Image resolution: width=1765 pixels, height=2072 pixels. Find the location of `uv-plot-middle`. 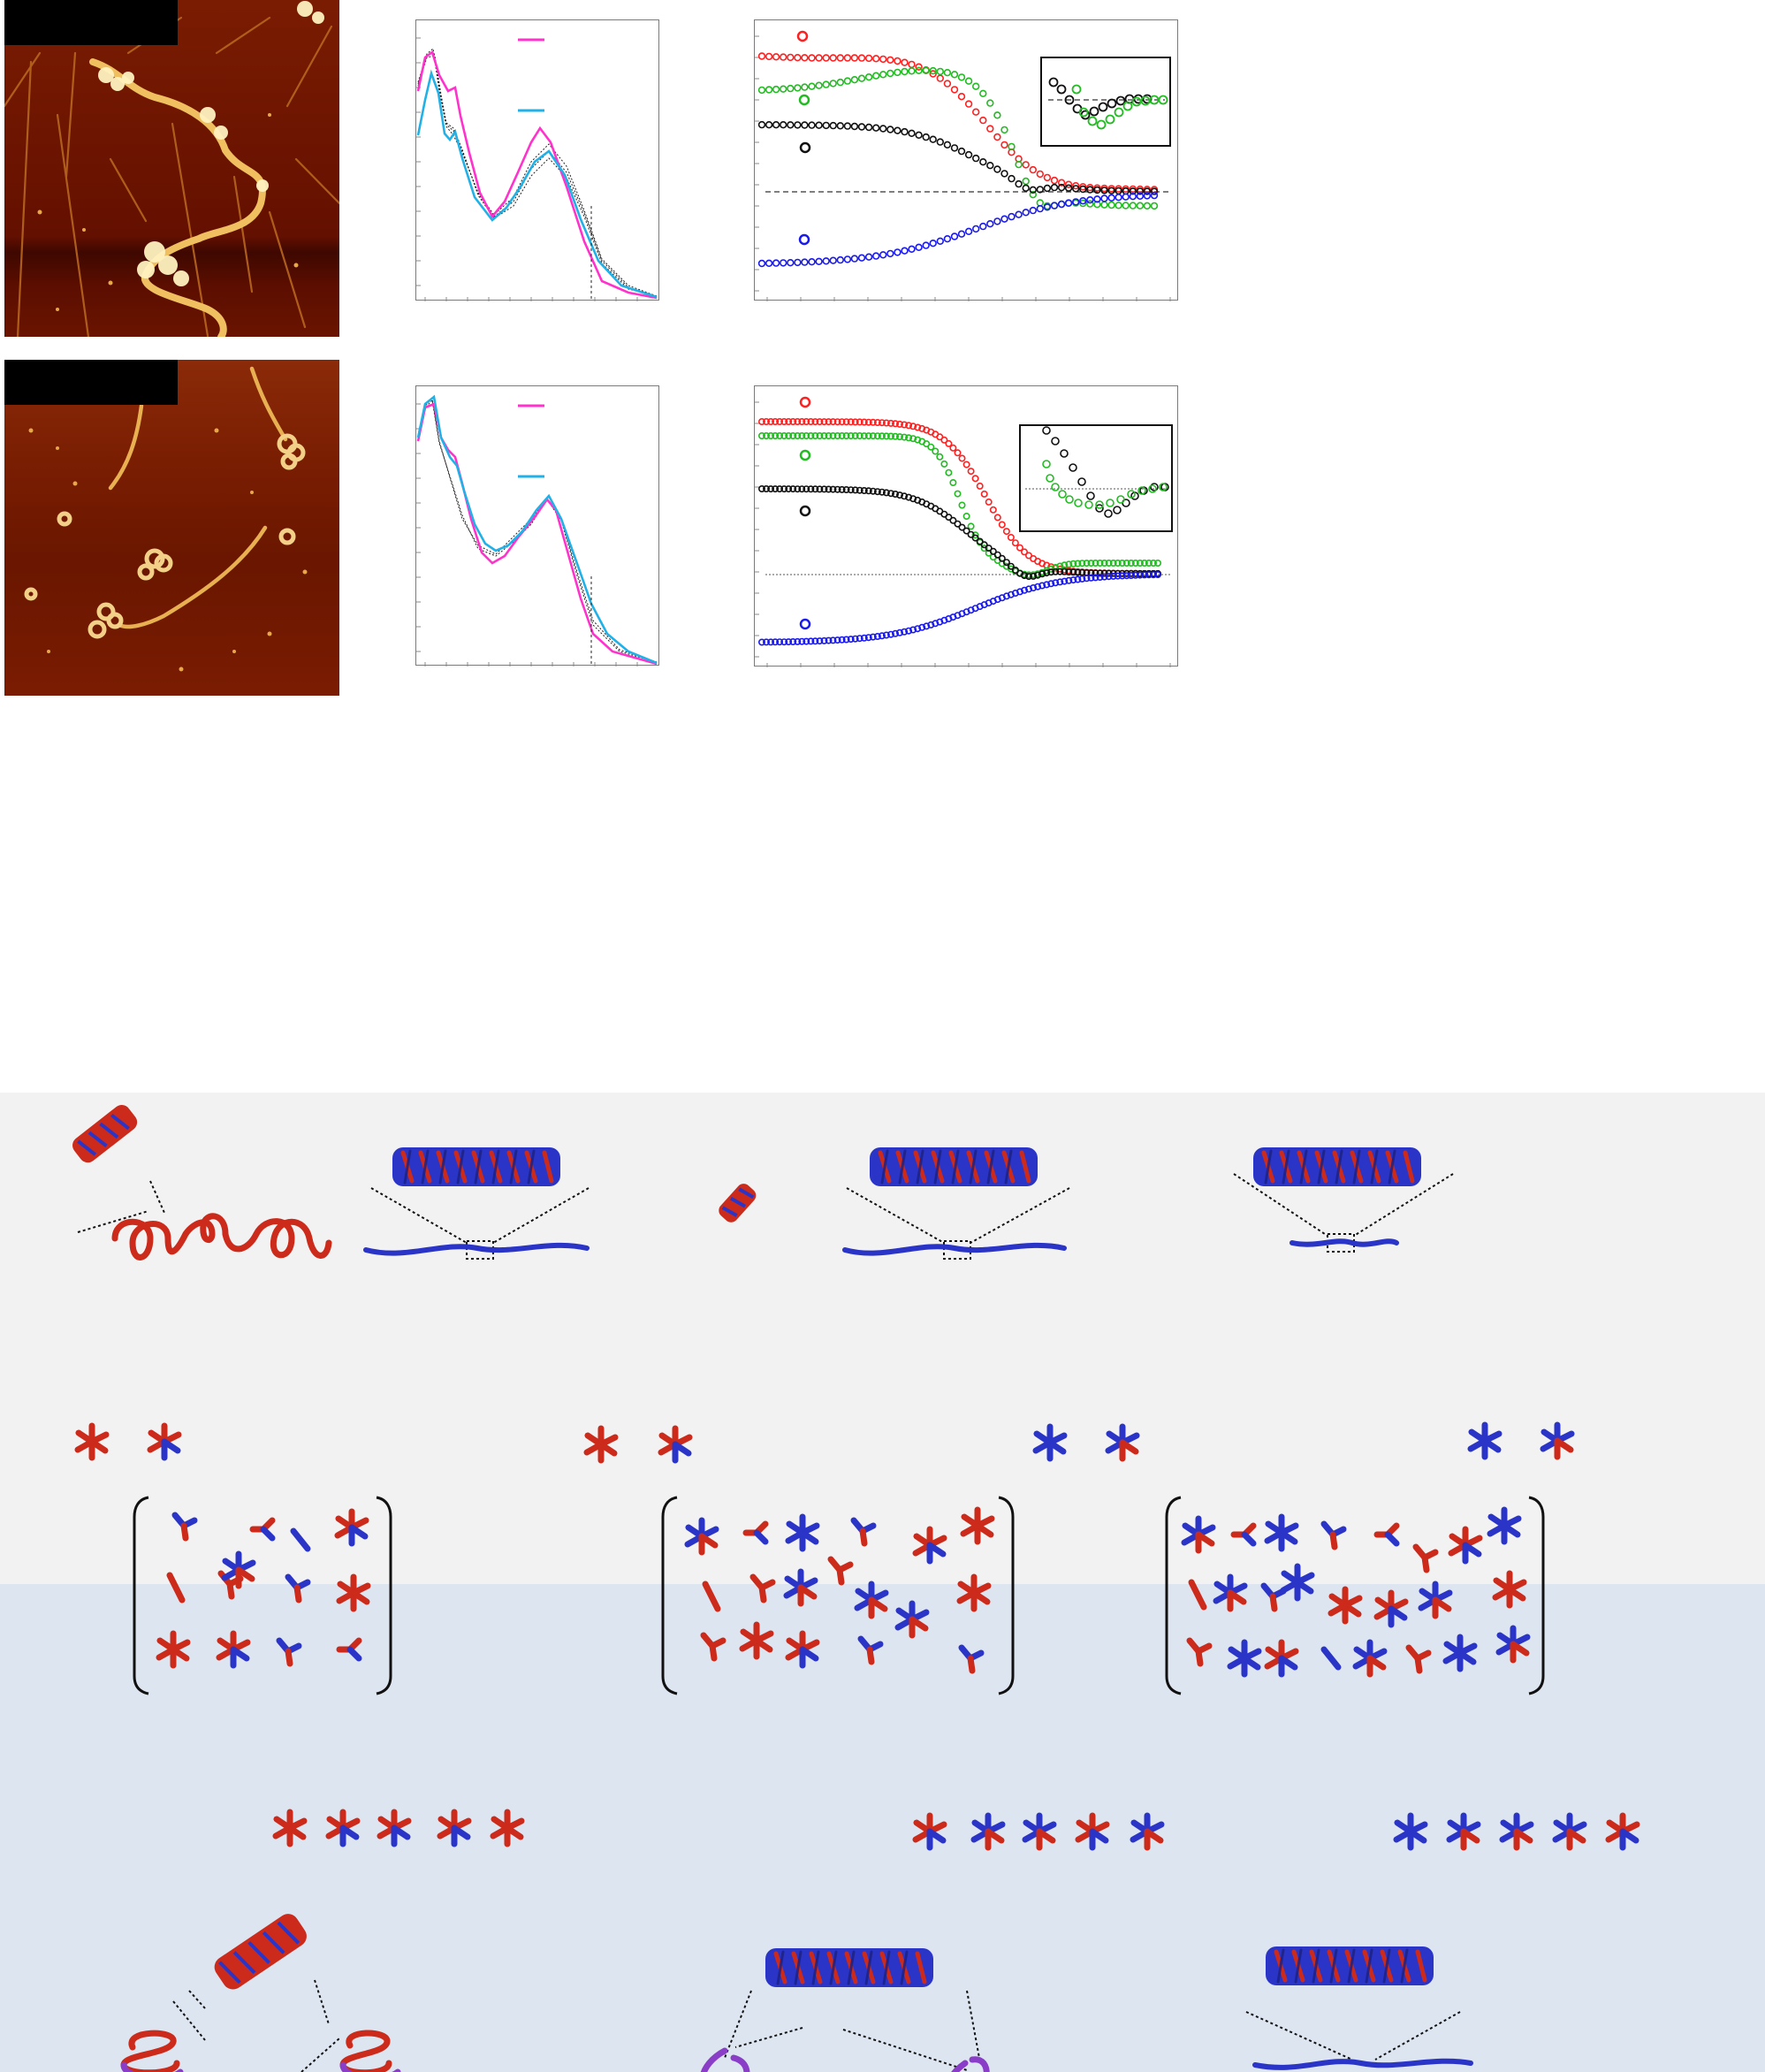

uv-plot-middle is located at coordinates (537, 526).